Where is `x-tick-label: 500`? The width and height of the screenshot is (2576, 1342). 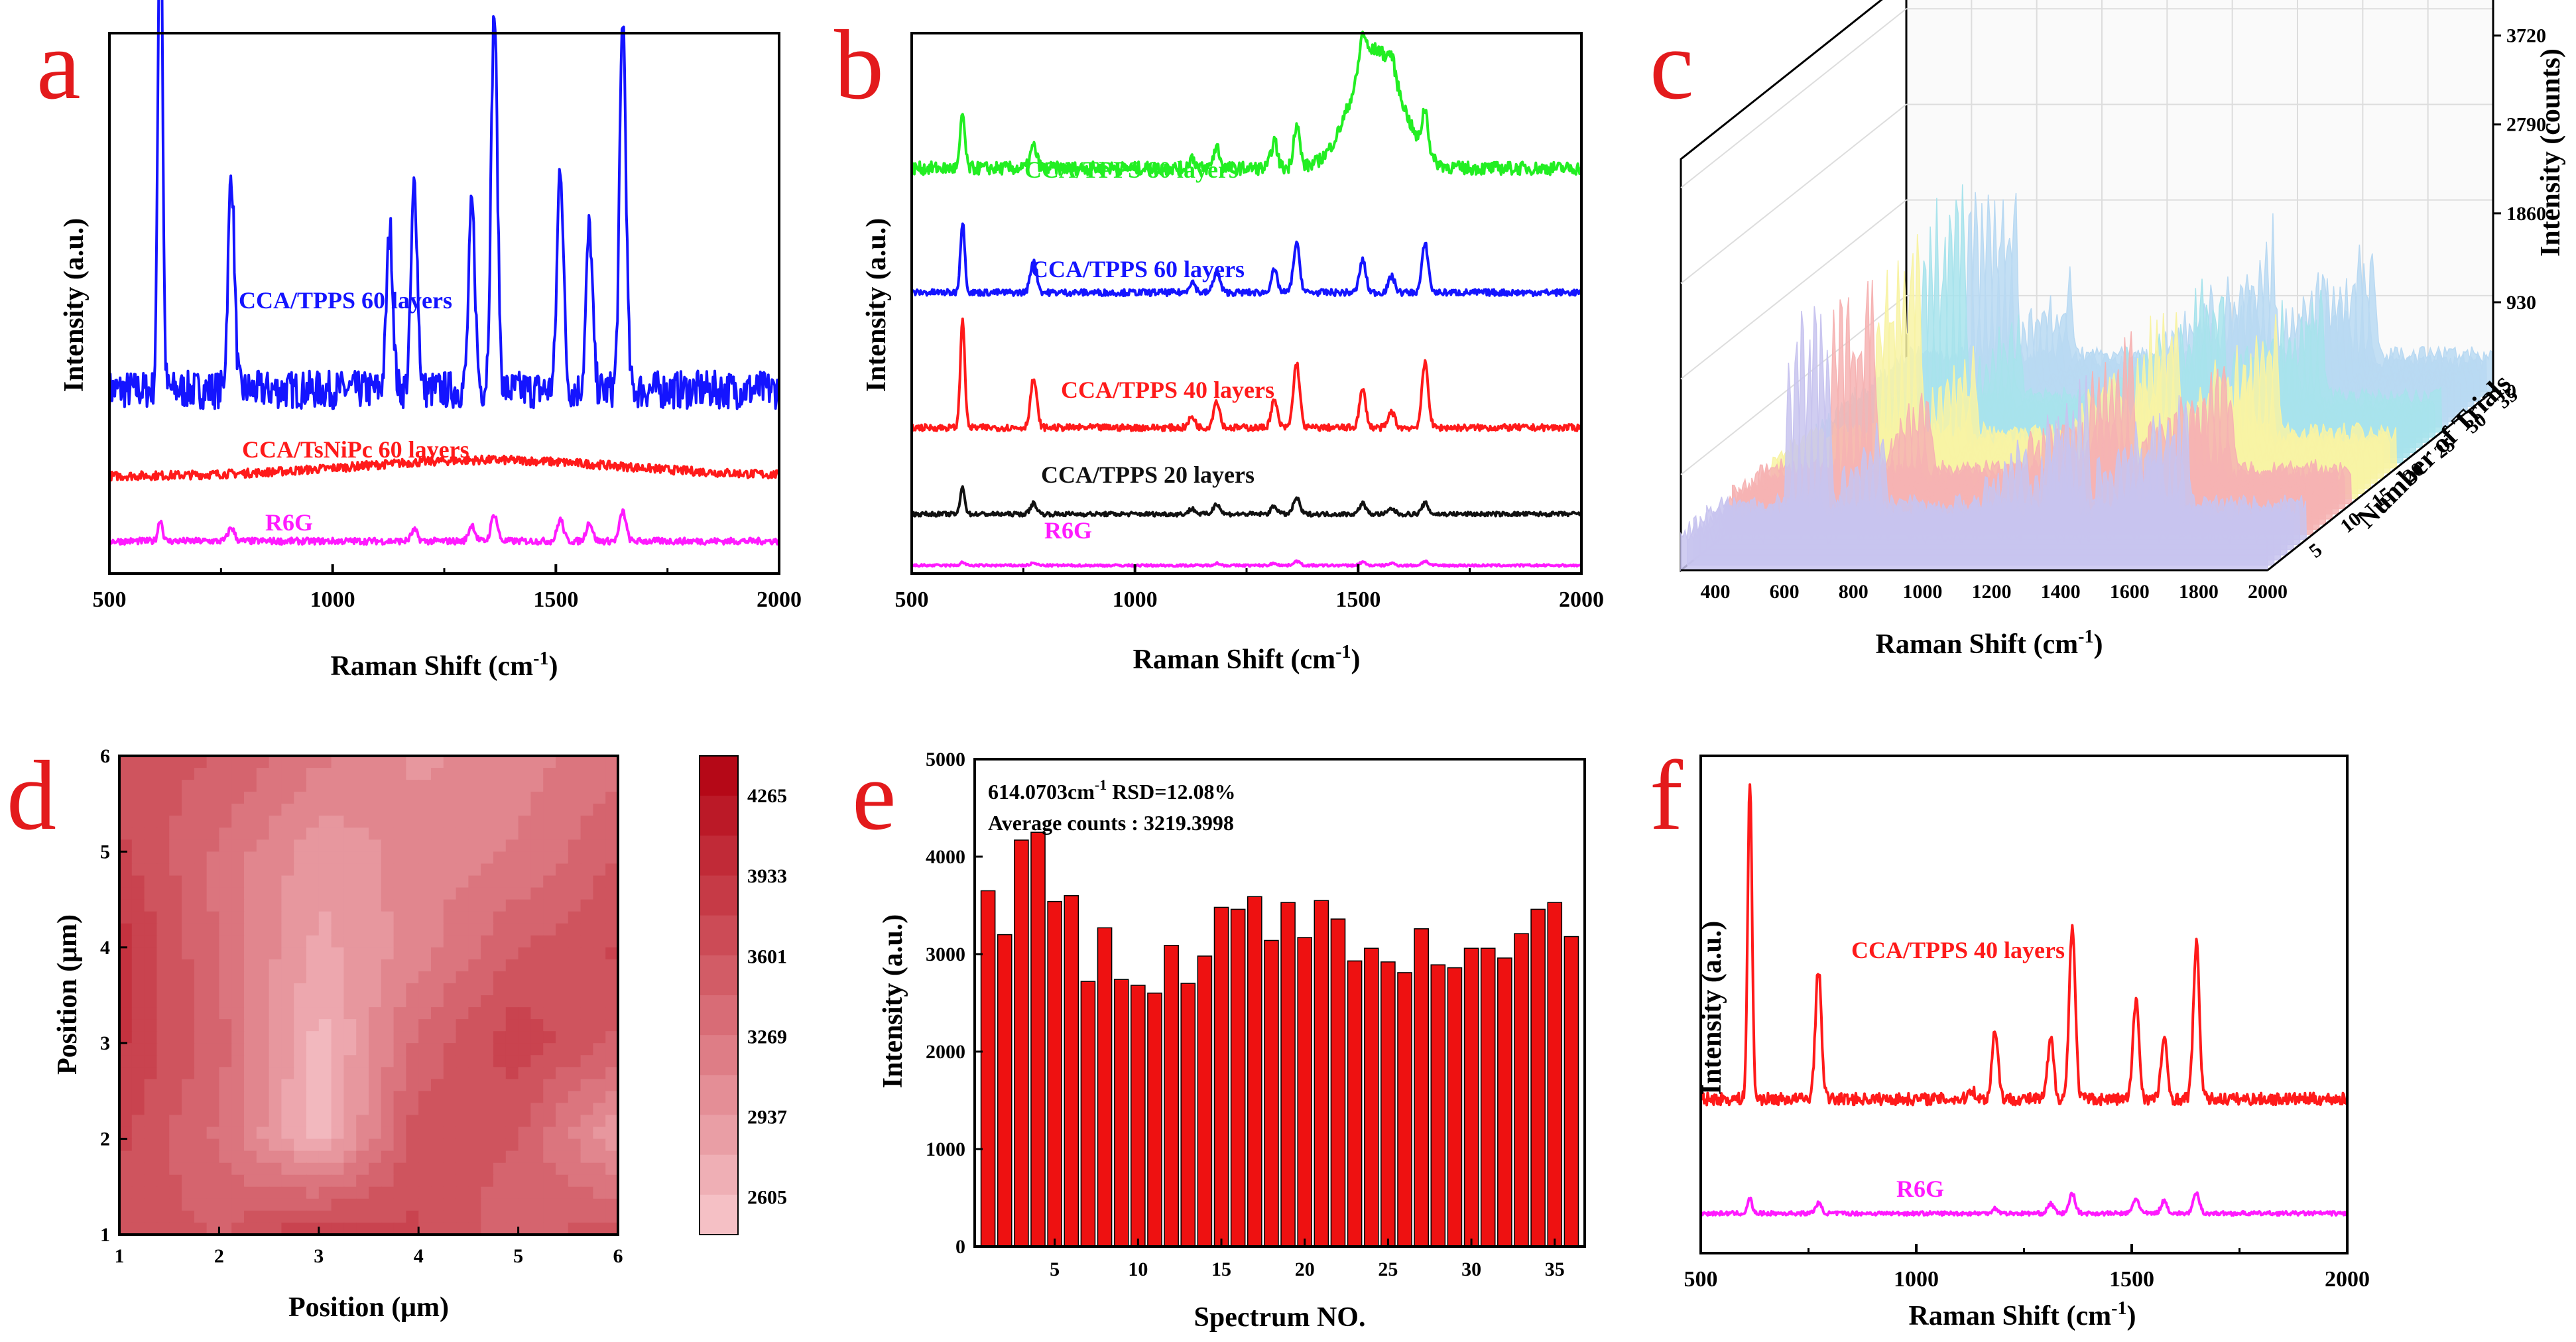
x-tick-label: 500 is located at coordinates (1701, 1279).